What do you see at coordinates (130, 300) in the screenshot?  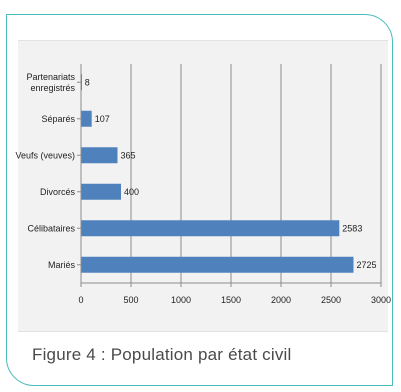 I see `x-tick-label: 500` at bounding box center [130, 300].